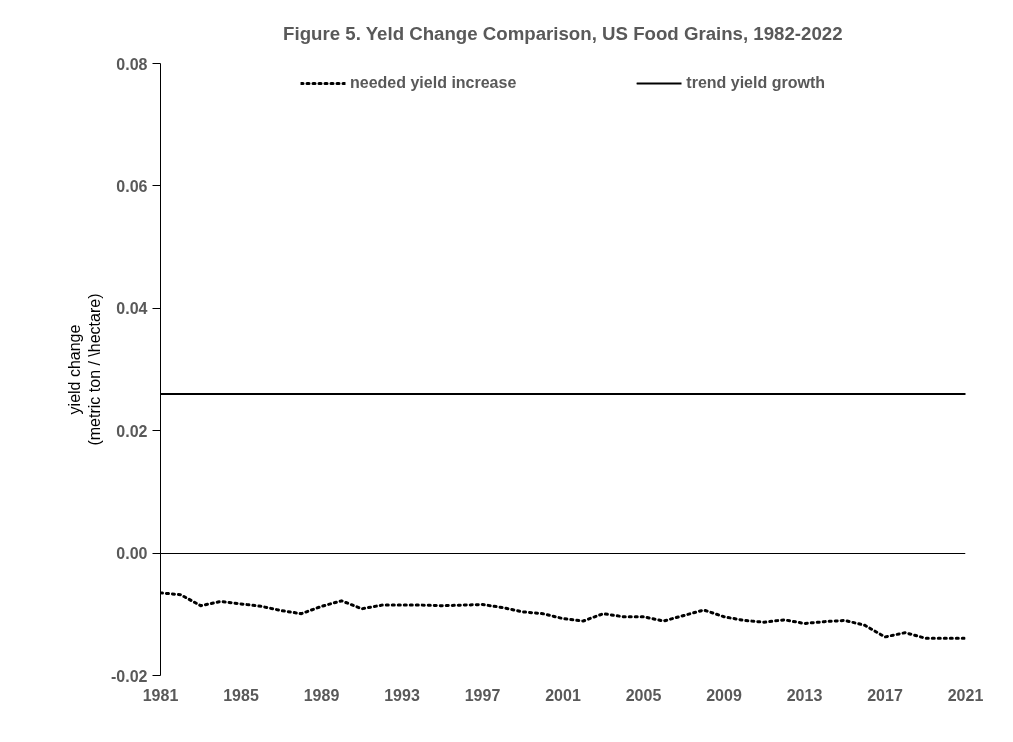 The image size is (1013, 742). Describe the element at coordinates (132, 309) in the screenshot. I see `y-tick-label: 0.04` at that location.